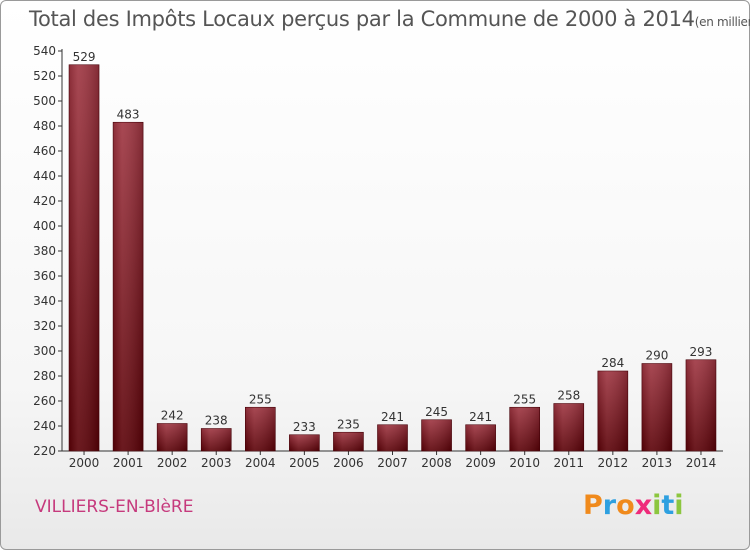  What do you see at coordinates (44, 101) in the screenshot?
I see `y-tick-label: 500` at bounding box center [44, 101].